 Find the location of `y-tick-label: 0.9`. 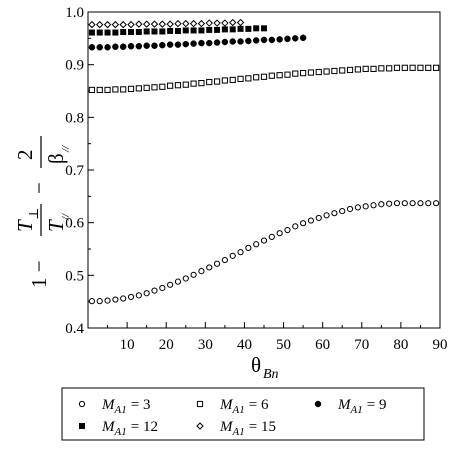

y-tick-label: 0.9 is located at coordinates (74, 66).